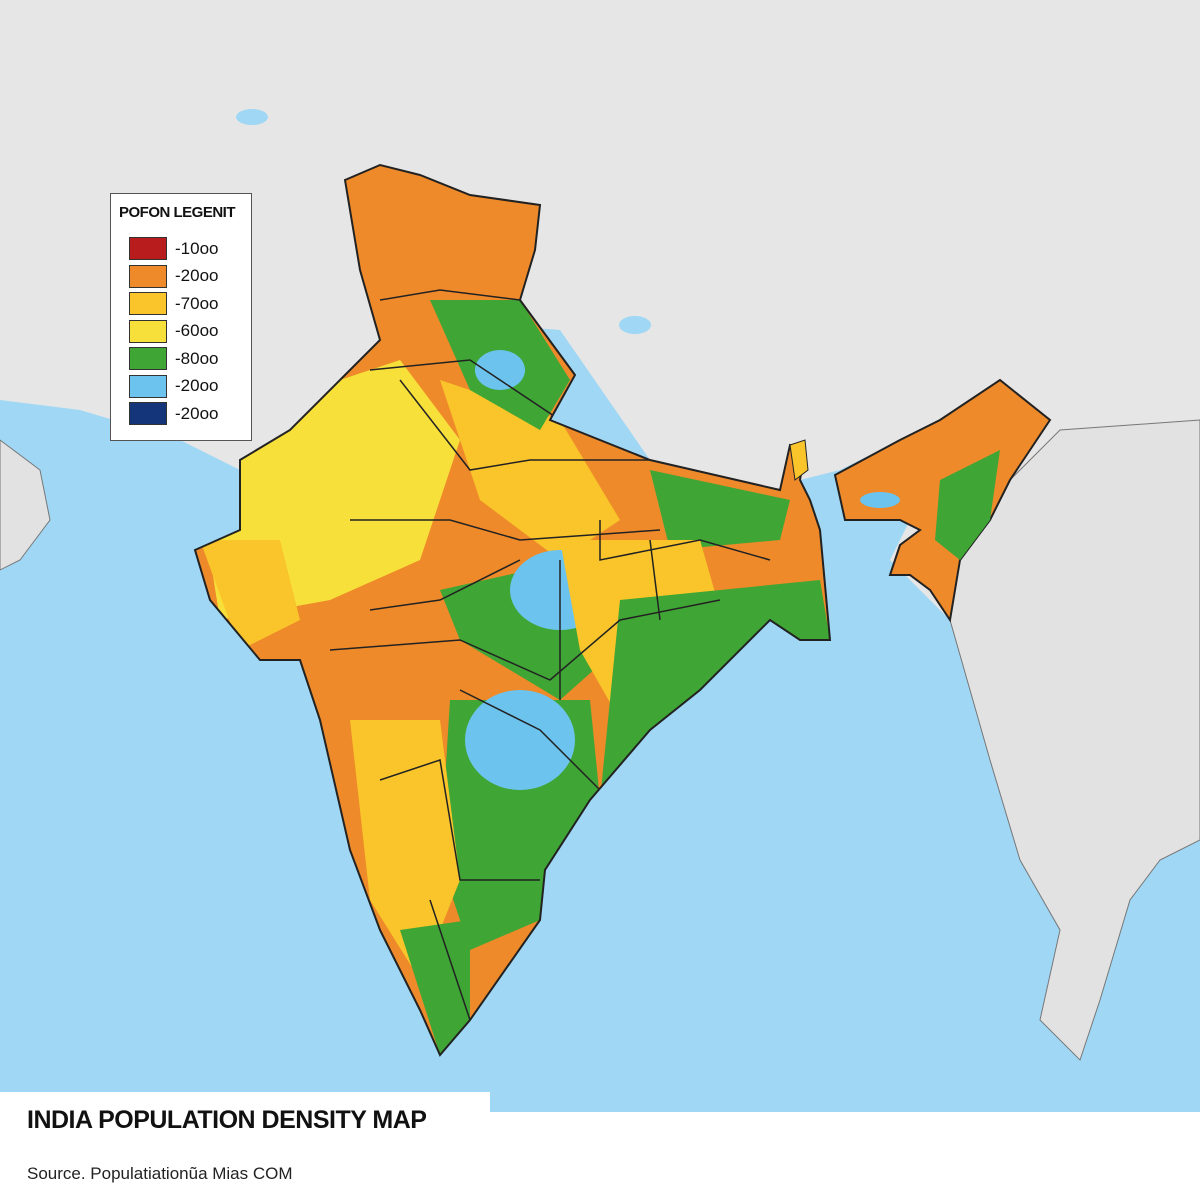 This screenshot has height=1200, width=1200. What do you see at coordinates (197, 331) in the screenshot?
I see `legend-label: -60oo` at bounding box center [197, 331].